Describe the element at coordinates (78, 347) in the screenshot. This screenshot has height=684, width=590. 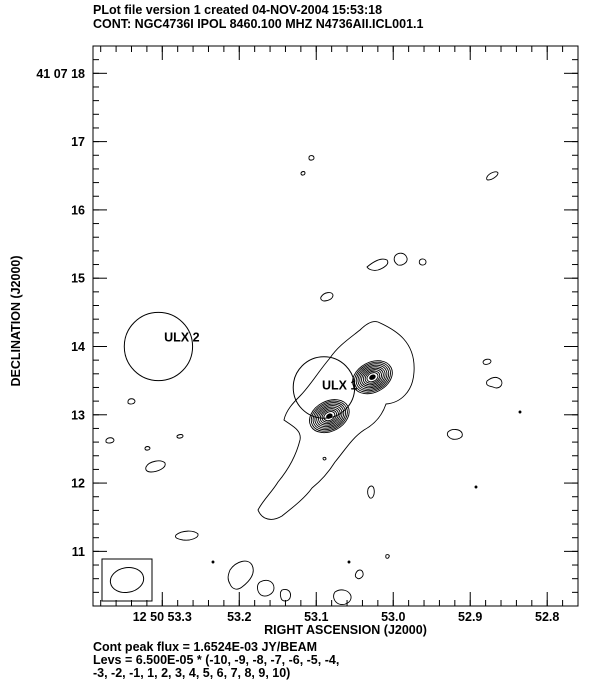
I see `y-tick-label: 14` at that location.